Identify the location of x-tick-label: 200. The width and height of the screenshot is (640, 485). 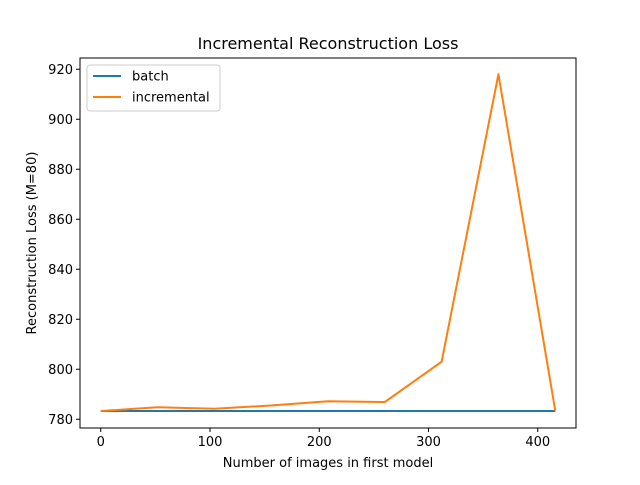
(319, 442).